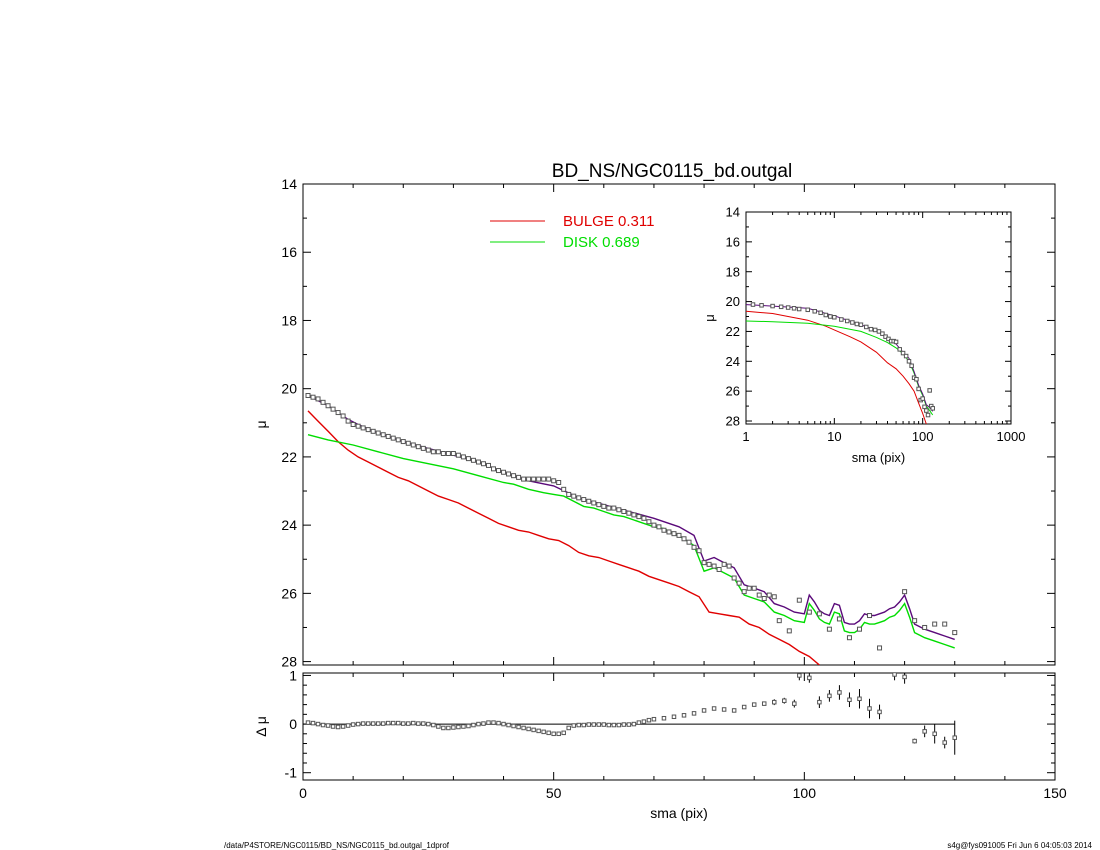 The width and height of the screenshot is (1100, 850). Describe the element at coordinates (923, 436) in the screenshot. I see `x-tick-label: 100` at that location.